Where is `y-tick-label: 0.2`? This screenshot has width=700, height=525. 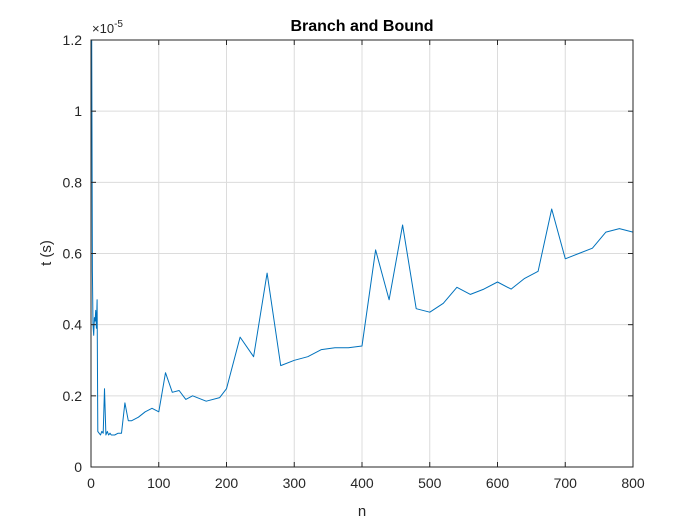
y-tick-label: 0.2 is located at coordinates (73, 396).